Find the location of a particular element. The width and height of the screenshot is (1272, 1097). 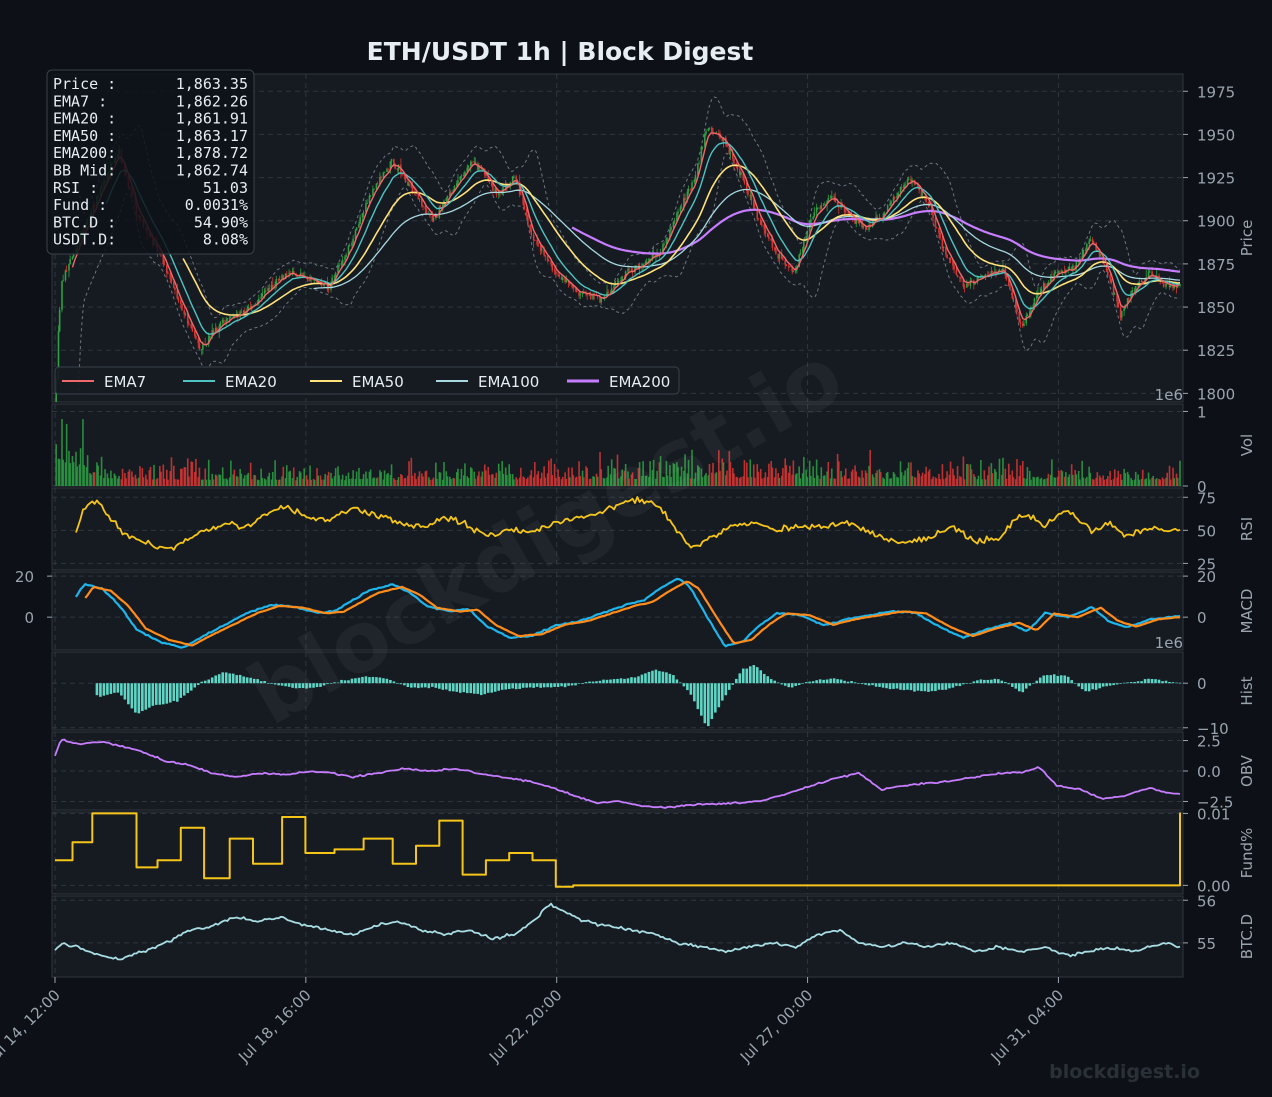

info-value: 8.08% is located at coordinates (225, 240).